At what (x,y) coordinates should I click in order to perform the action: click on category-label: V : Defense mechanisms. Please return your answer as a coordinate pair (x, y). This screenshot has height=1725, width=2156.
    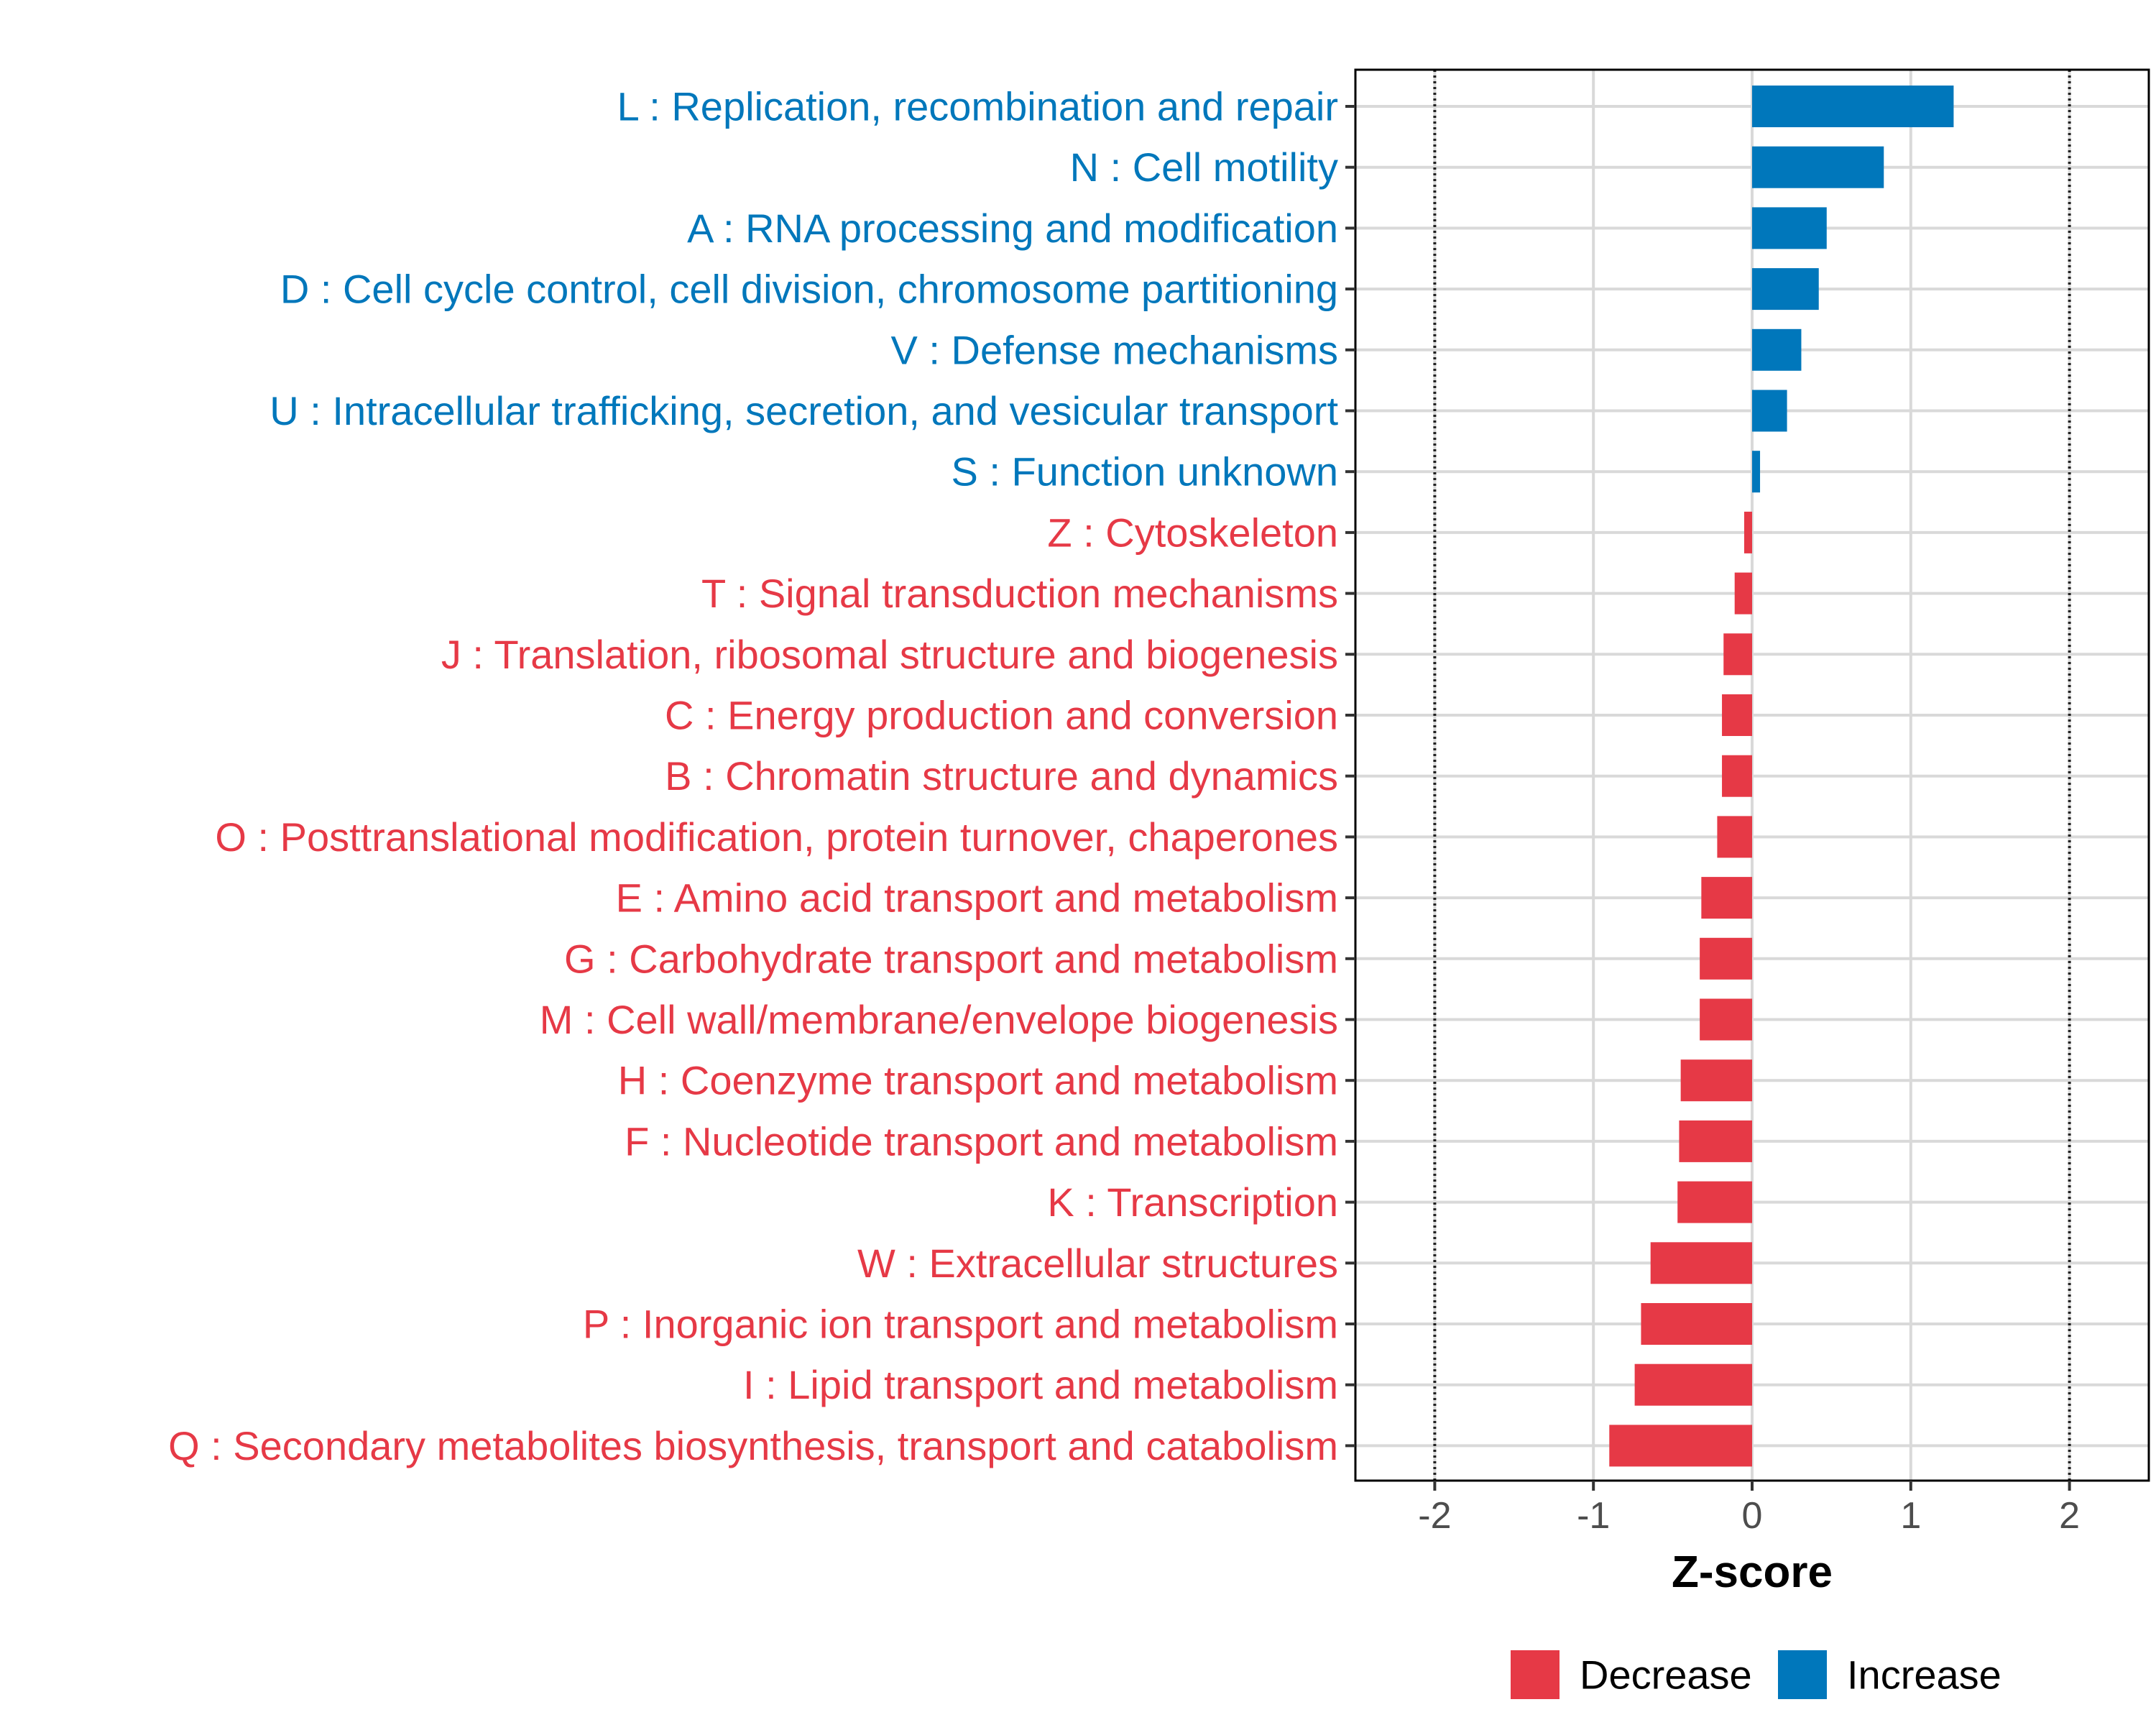
    Looking at the image, I should click on (1114, 349).